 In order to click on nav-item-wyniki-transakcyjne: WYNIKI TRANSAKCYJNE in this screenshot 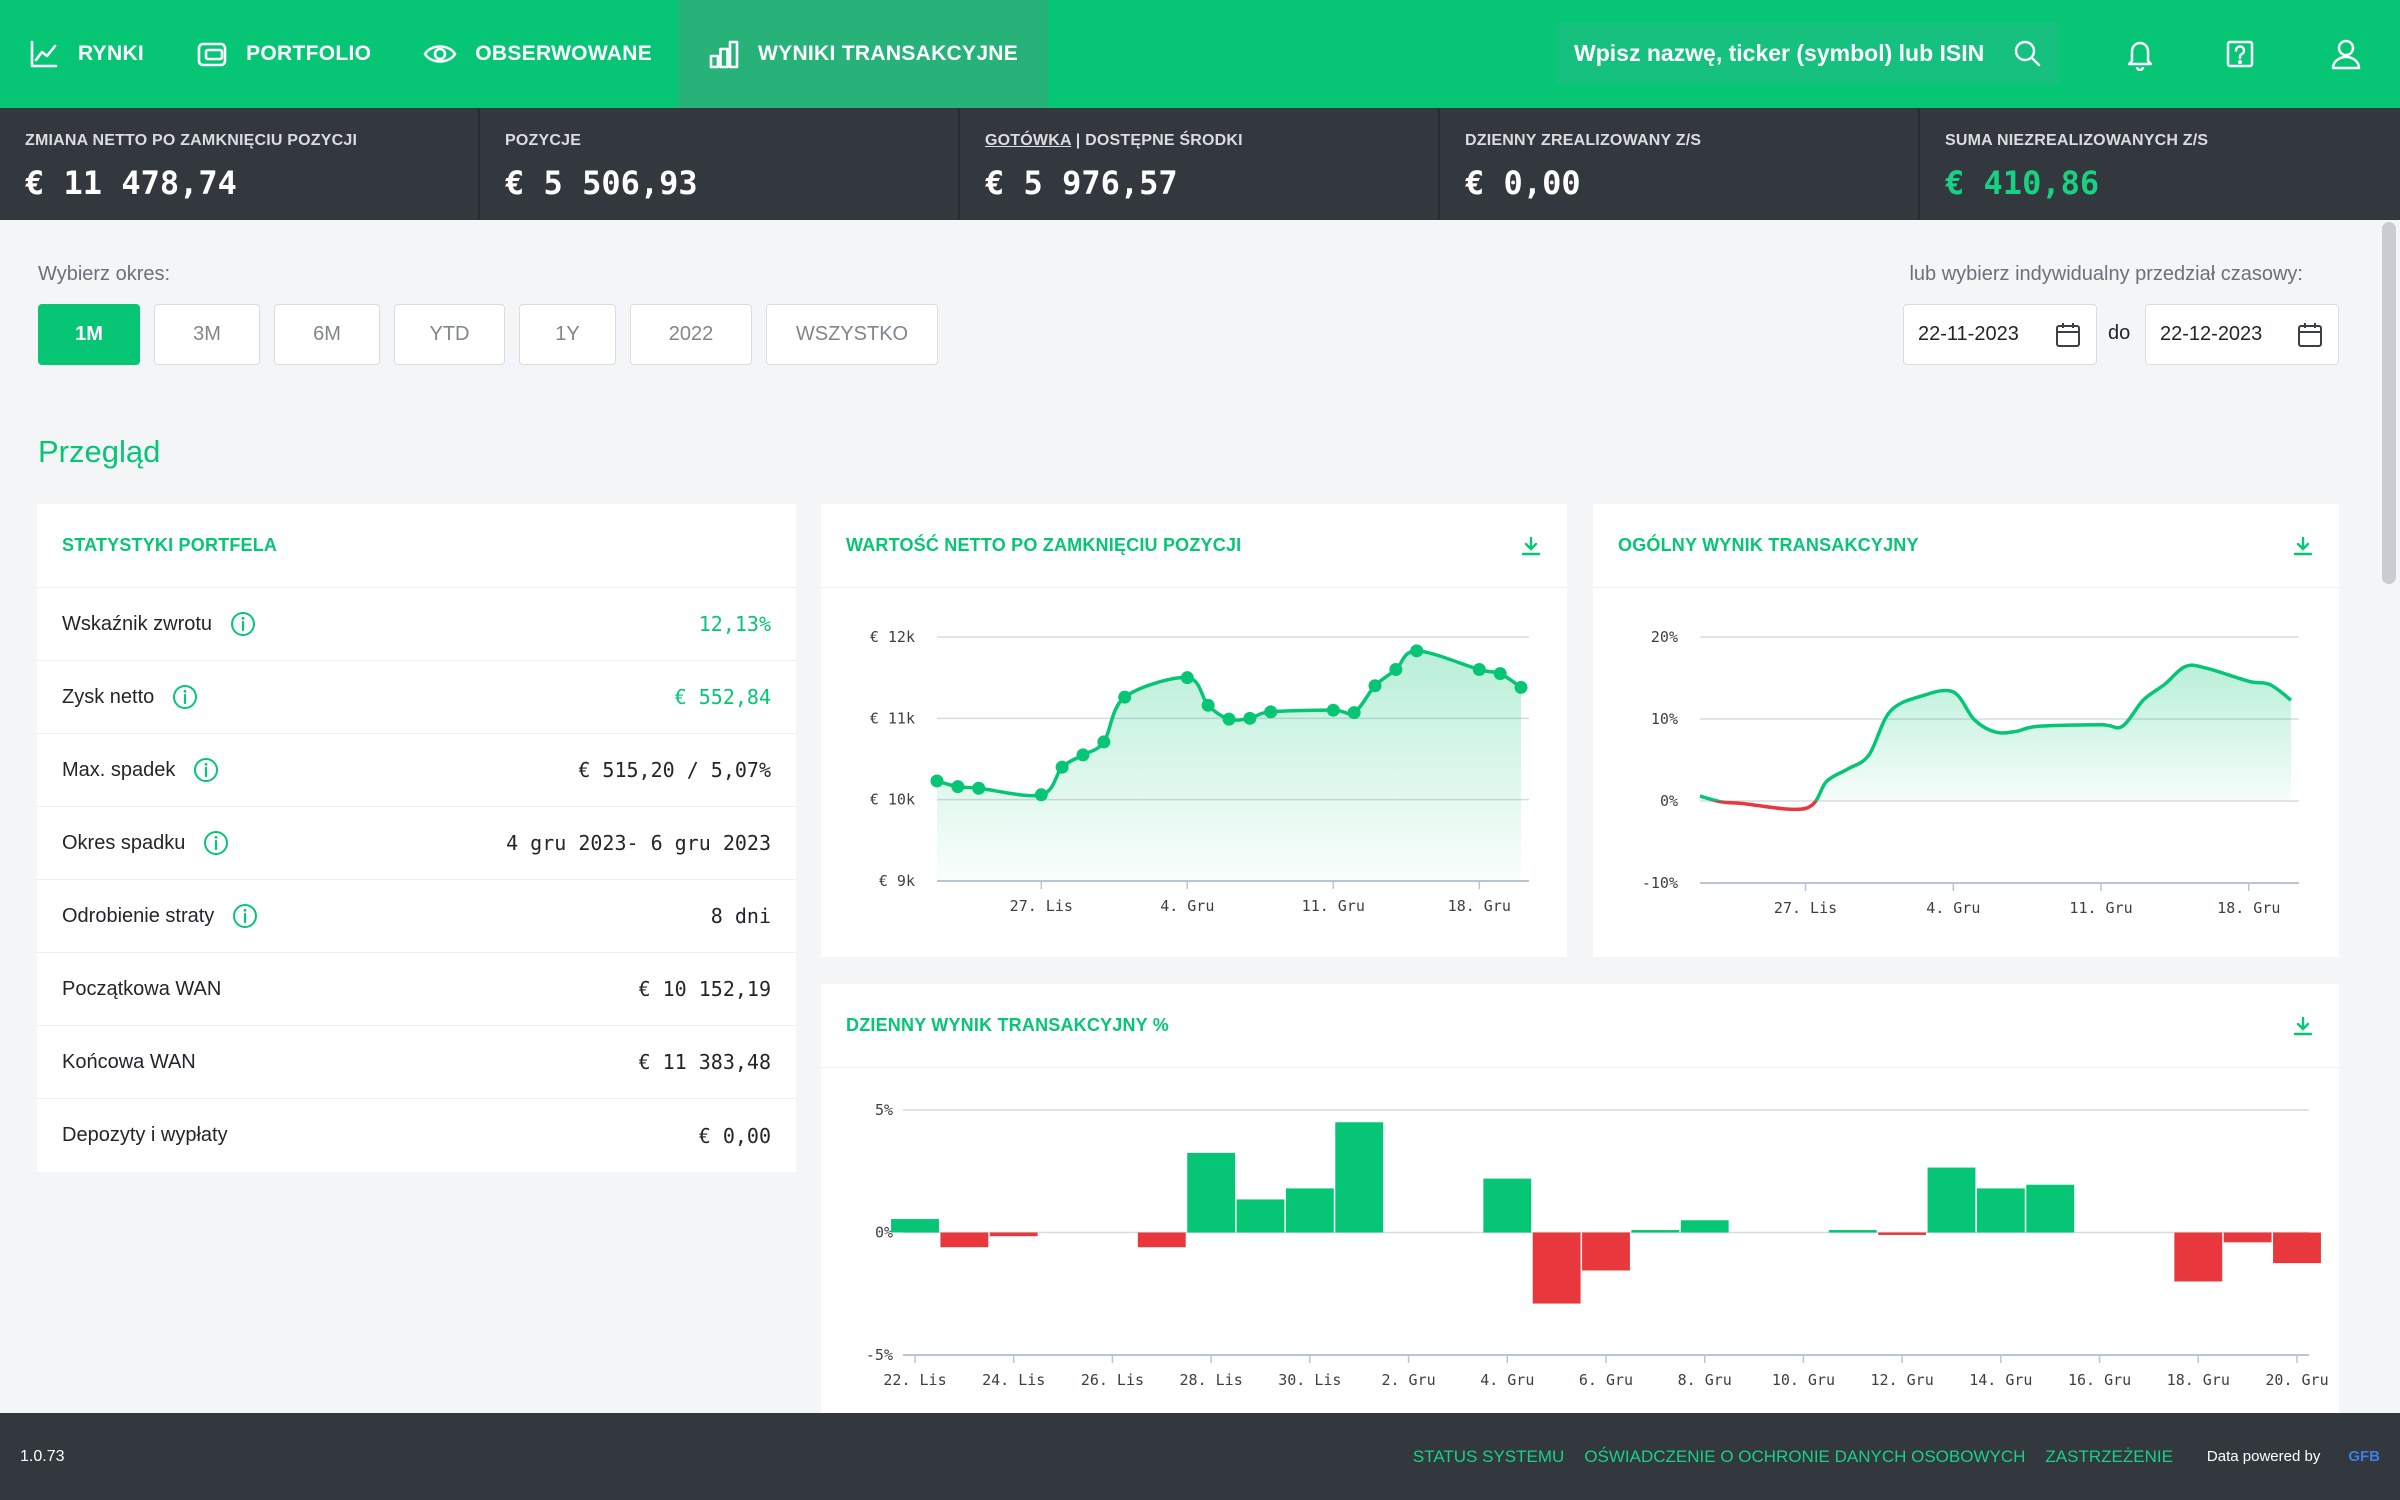, I will do `click(863, 54)`.